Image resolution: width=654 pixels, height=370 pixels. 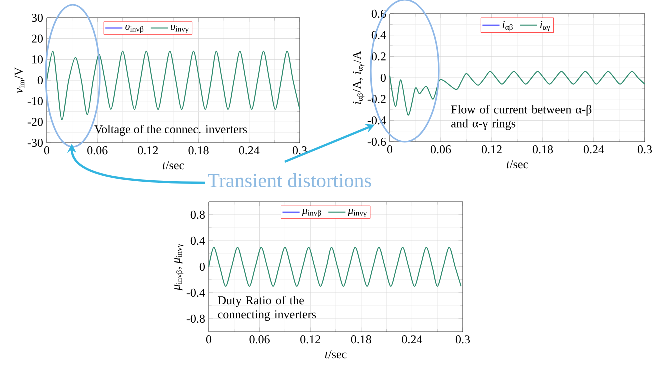 I want to click on y-axis-title: v$_{im}$/V, so click(x=19, y=80).